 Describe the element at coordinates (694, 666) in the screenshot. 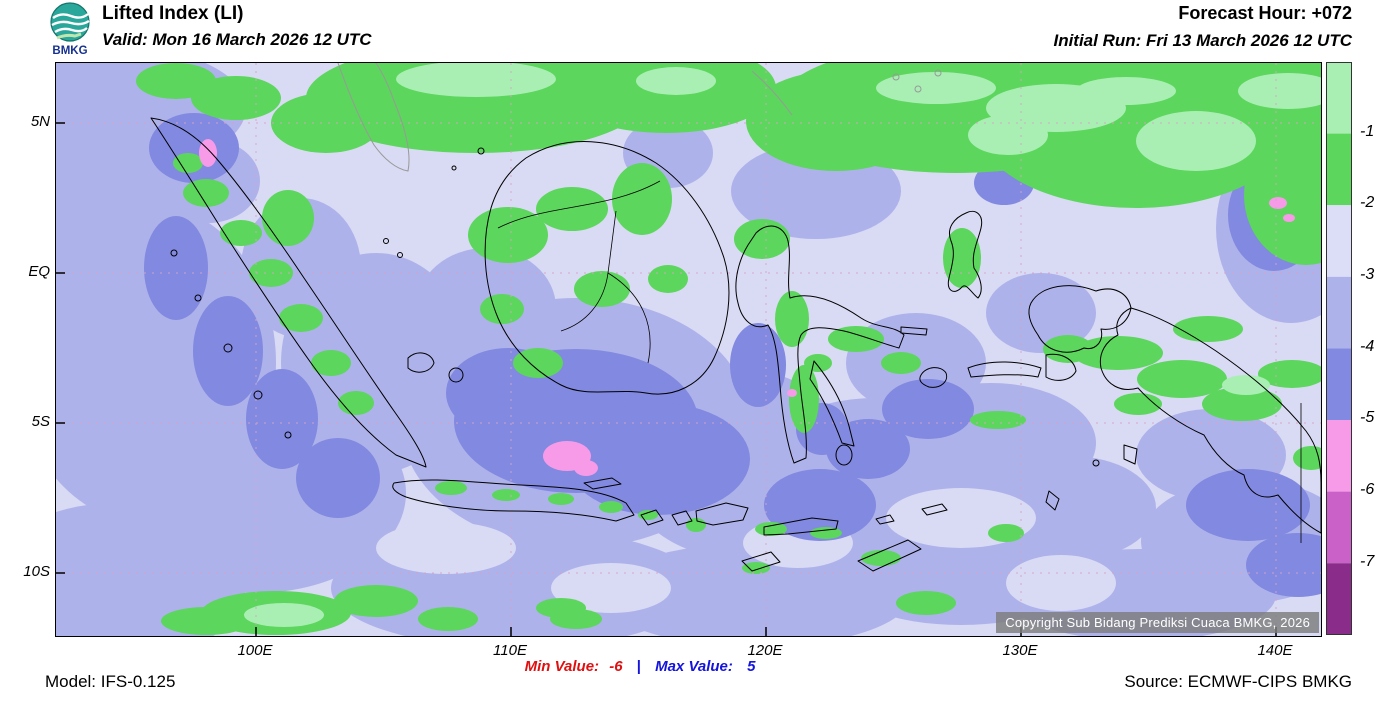

I see `max-value-label: Max Value:` at that location.